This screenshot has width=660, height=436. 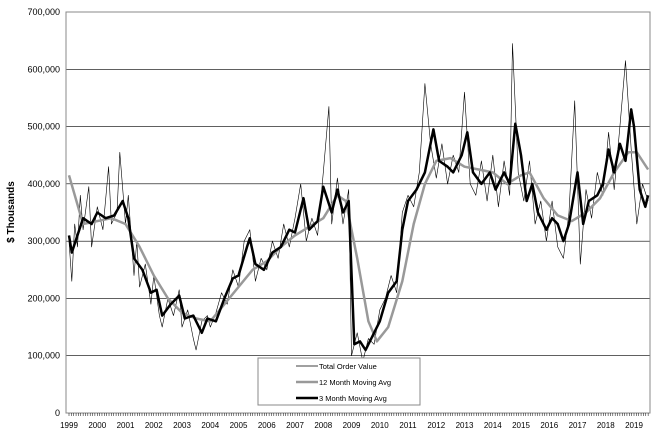 What do you see at coordinates (57, 413) in the screenshot?
I see `y-tick-label: 0` at bounding box center [57, 413].